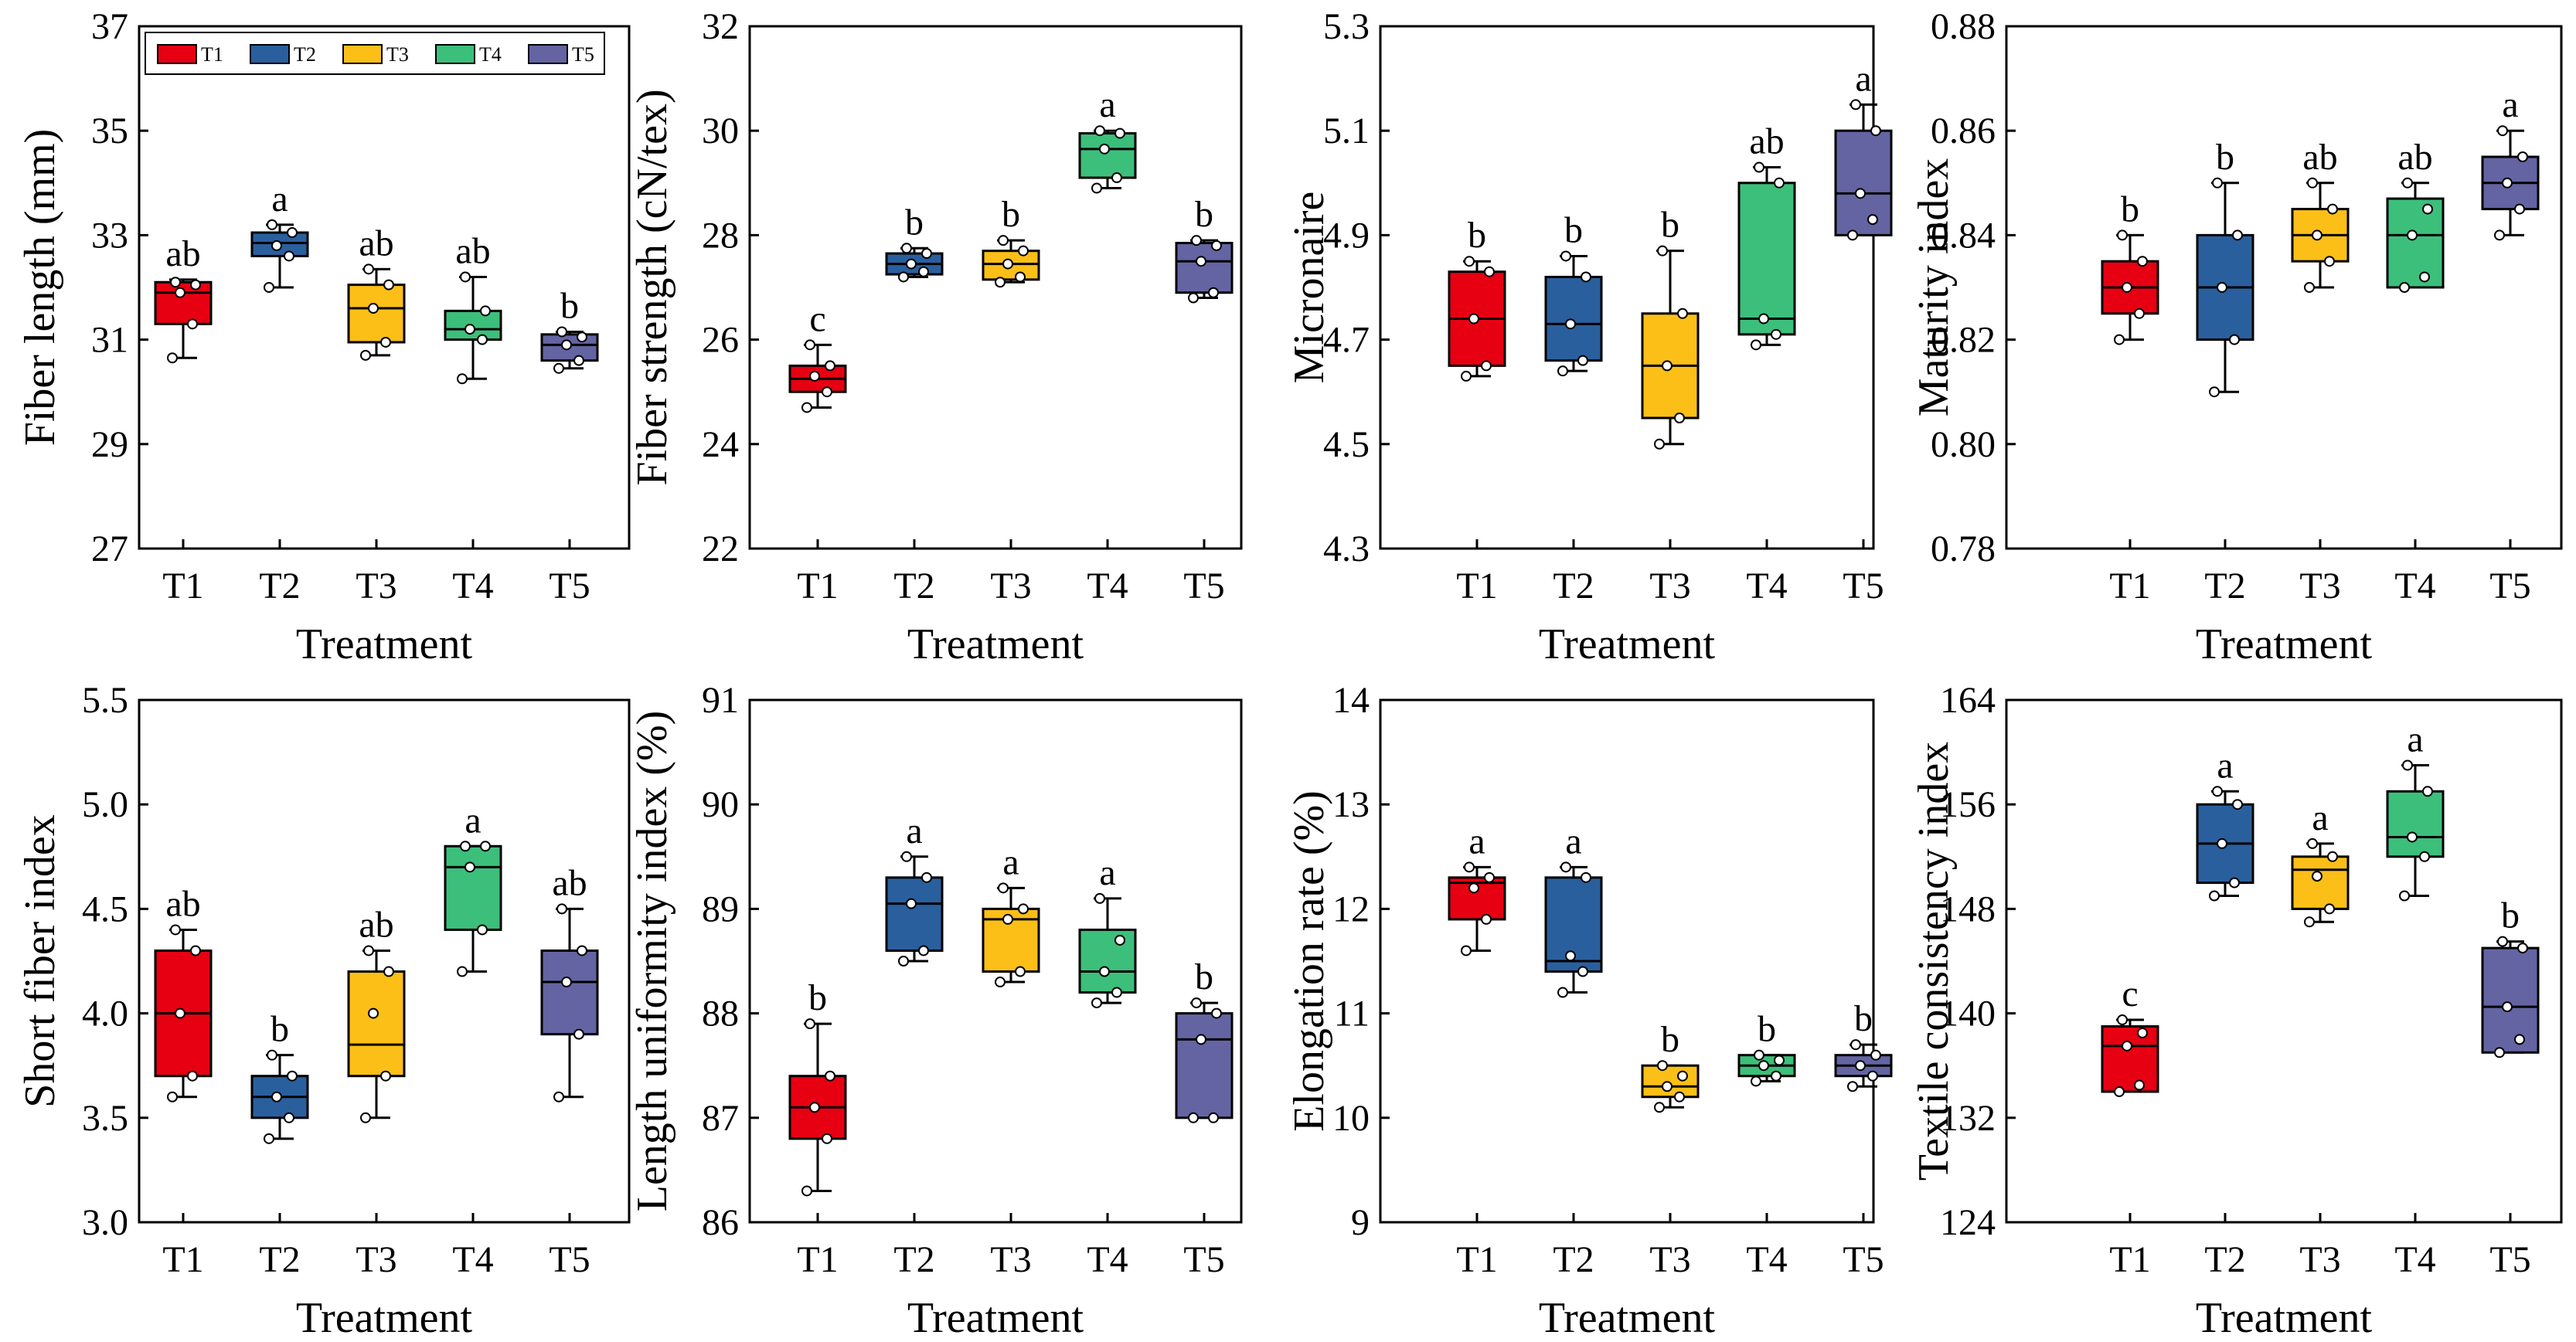  Describe the element at coordinates (720, 1222) in the screenshot. I see `y-tick-label: 86` at that location.